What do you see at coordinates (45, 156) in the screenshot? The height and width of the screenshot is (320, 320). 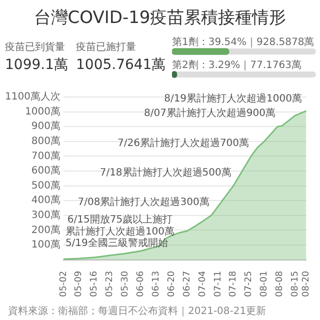 I see `y-tick-label: 700萬` at bounding box center [45, 156].